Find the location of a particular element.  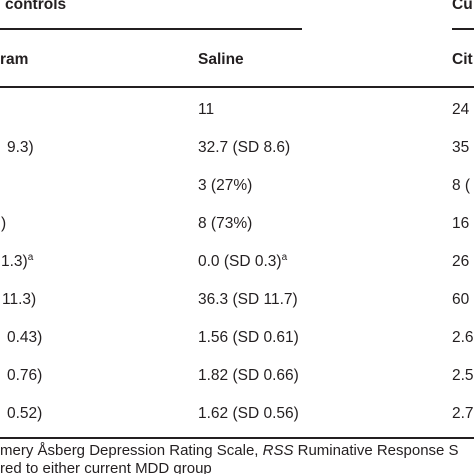

table-cell-saline: 11 is located at coordinates (206, 109).